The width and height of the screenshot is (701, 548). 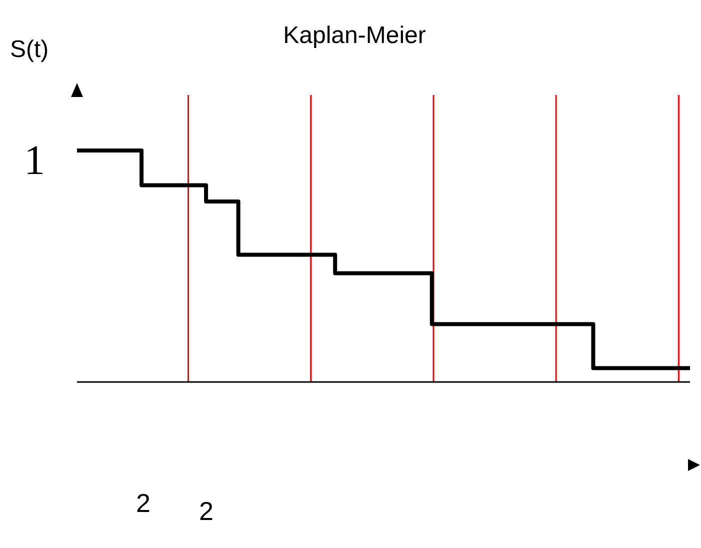 What do you see at coordinates (354, 35) in the screenshot?
I see `chart-title: Kaplan-Meier` at bounding box center [354, 35].